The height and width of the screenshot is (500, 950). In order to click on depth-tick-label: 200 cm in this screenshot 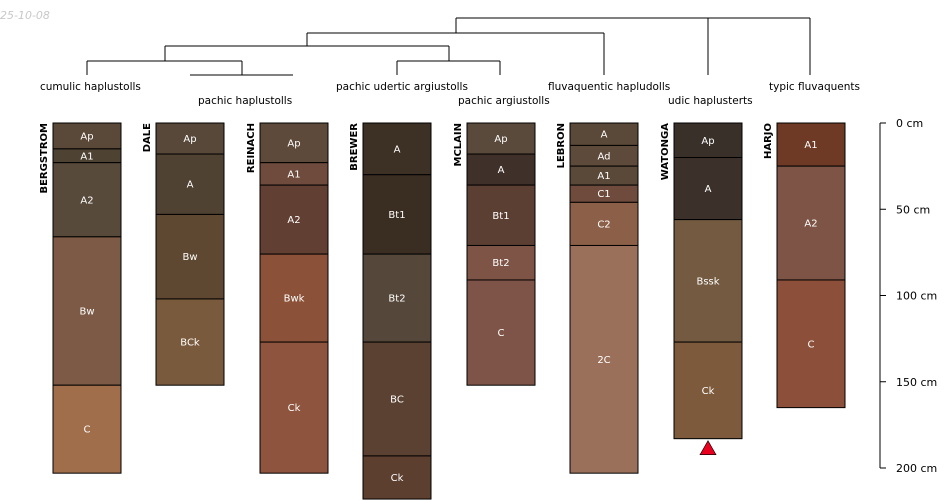, I will do `click(916, 468)`.